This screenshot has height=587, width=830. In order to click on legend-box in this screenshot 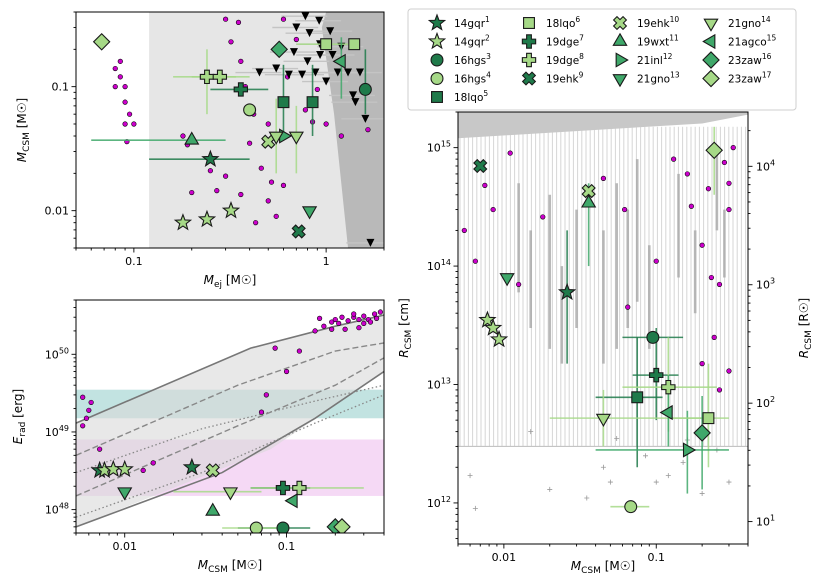, I will do `click(602, 59)`.